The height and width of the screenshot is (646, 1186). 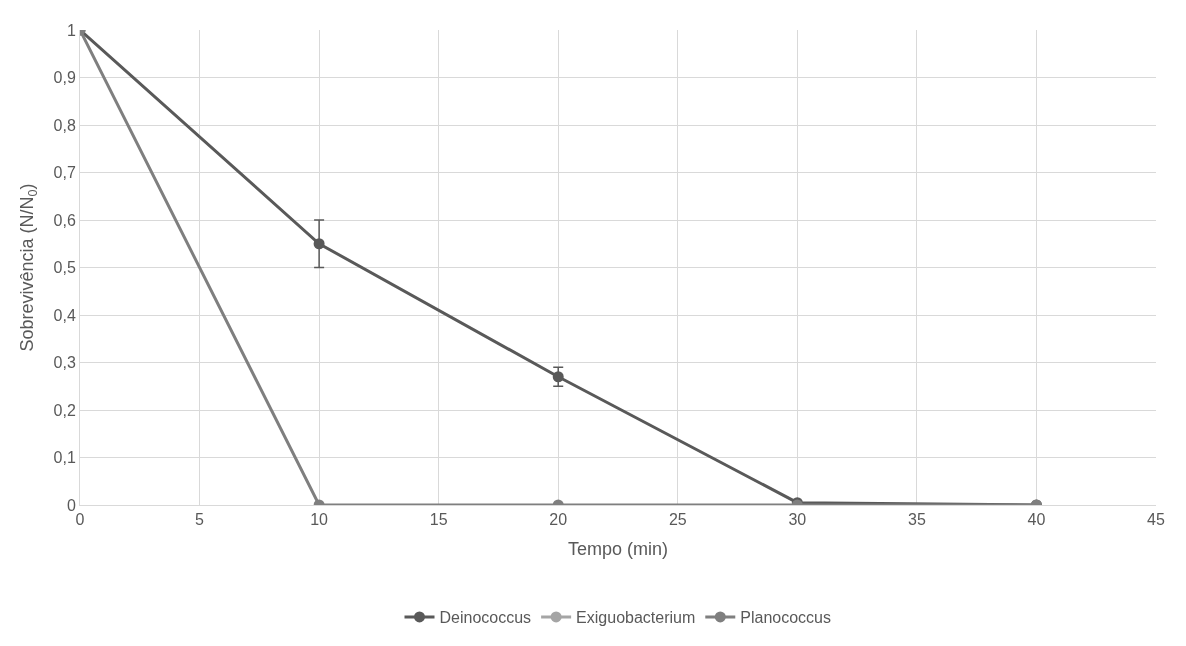 I want to click on x-tick-label: 10, so click(x=319, y=520).